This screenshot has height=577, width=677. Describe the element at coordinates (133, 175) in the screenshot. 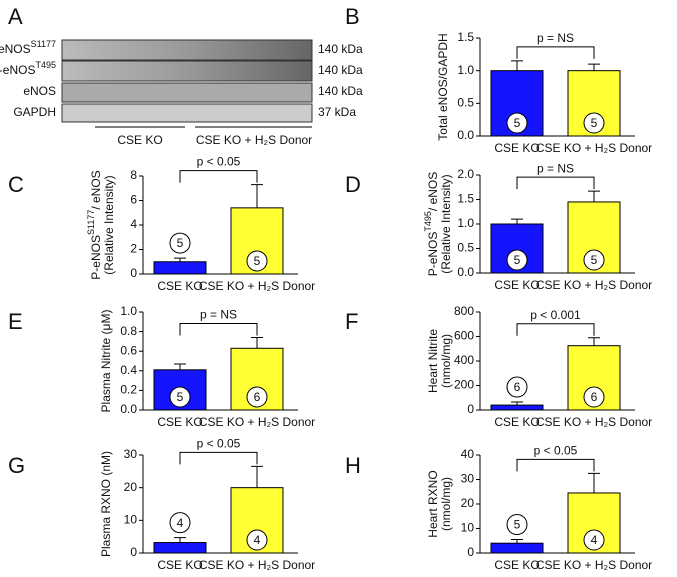

I see `y-tick-label: 8` at that location.